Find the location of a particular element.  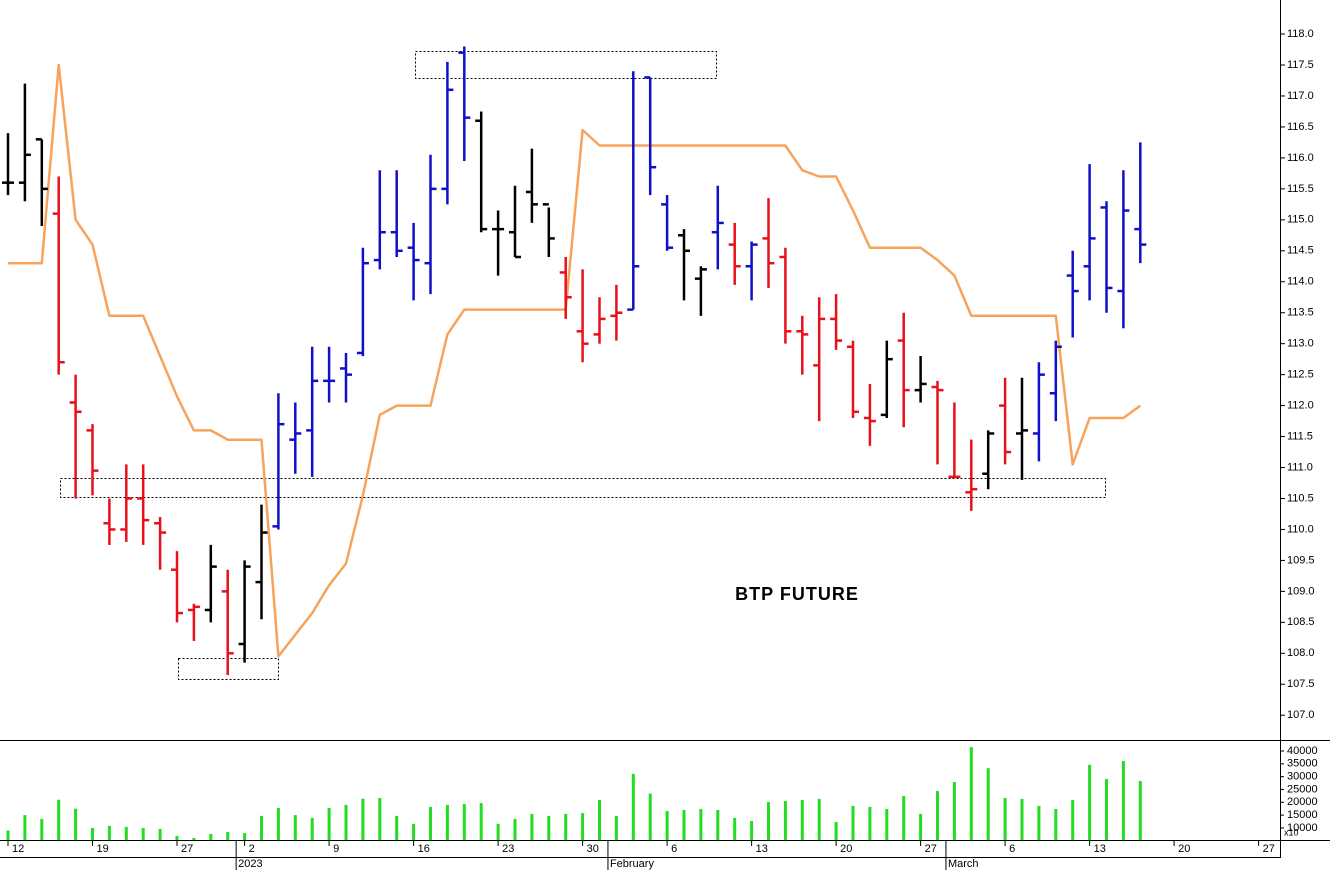

y-tick-label: 116.0 is located at coordinates (1300, 158).